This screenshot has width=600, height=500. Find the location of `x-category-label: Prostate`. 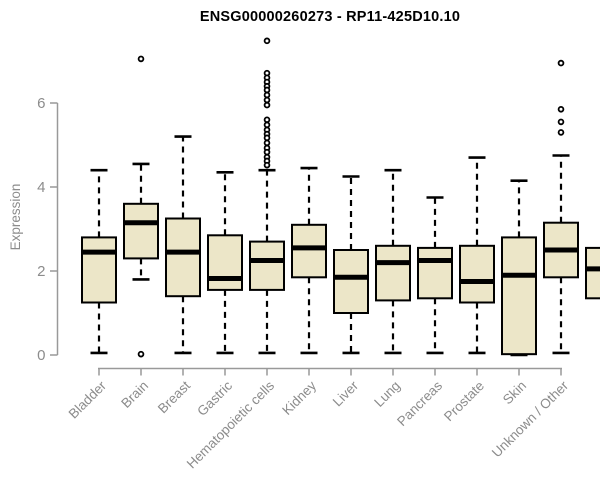

x-category-label: Prostate is located at coordinates (464, 401).